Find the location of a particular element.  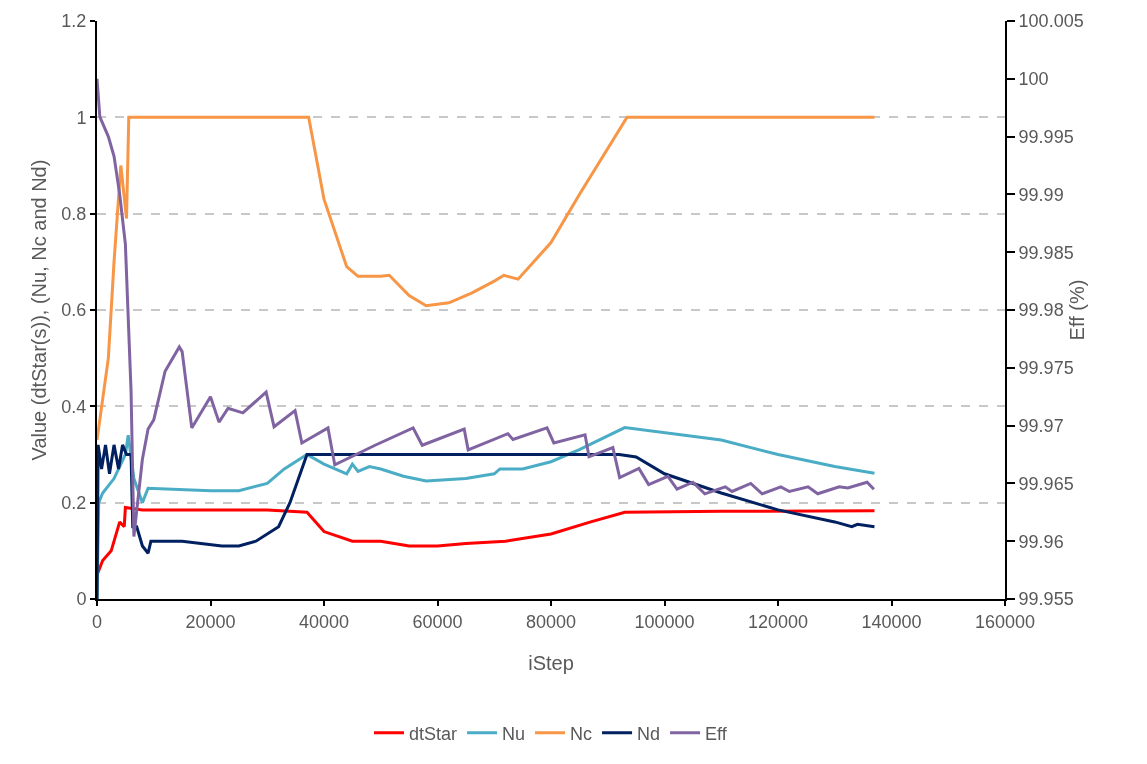

y-tick-label: 1 is located at coordinates (81, 117).